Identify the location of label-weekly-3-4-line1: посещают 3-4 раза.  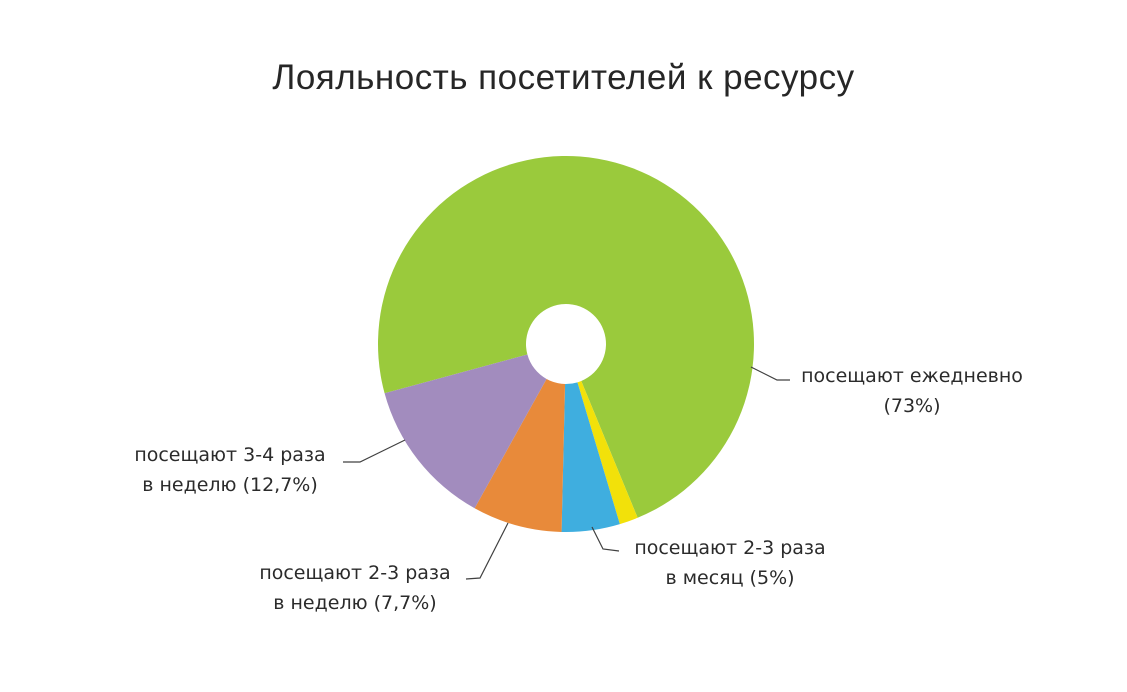
(230, 455).